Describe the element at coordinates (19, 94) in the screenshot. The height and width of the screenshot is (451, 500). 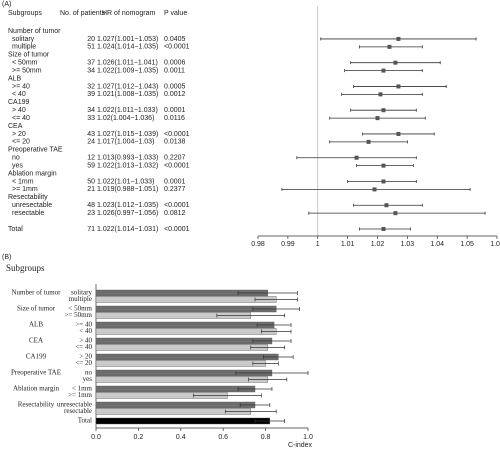
I see `row-label: < 40` at that location.